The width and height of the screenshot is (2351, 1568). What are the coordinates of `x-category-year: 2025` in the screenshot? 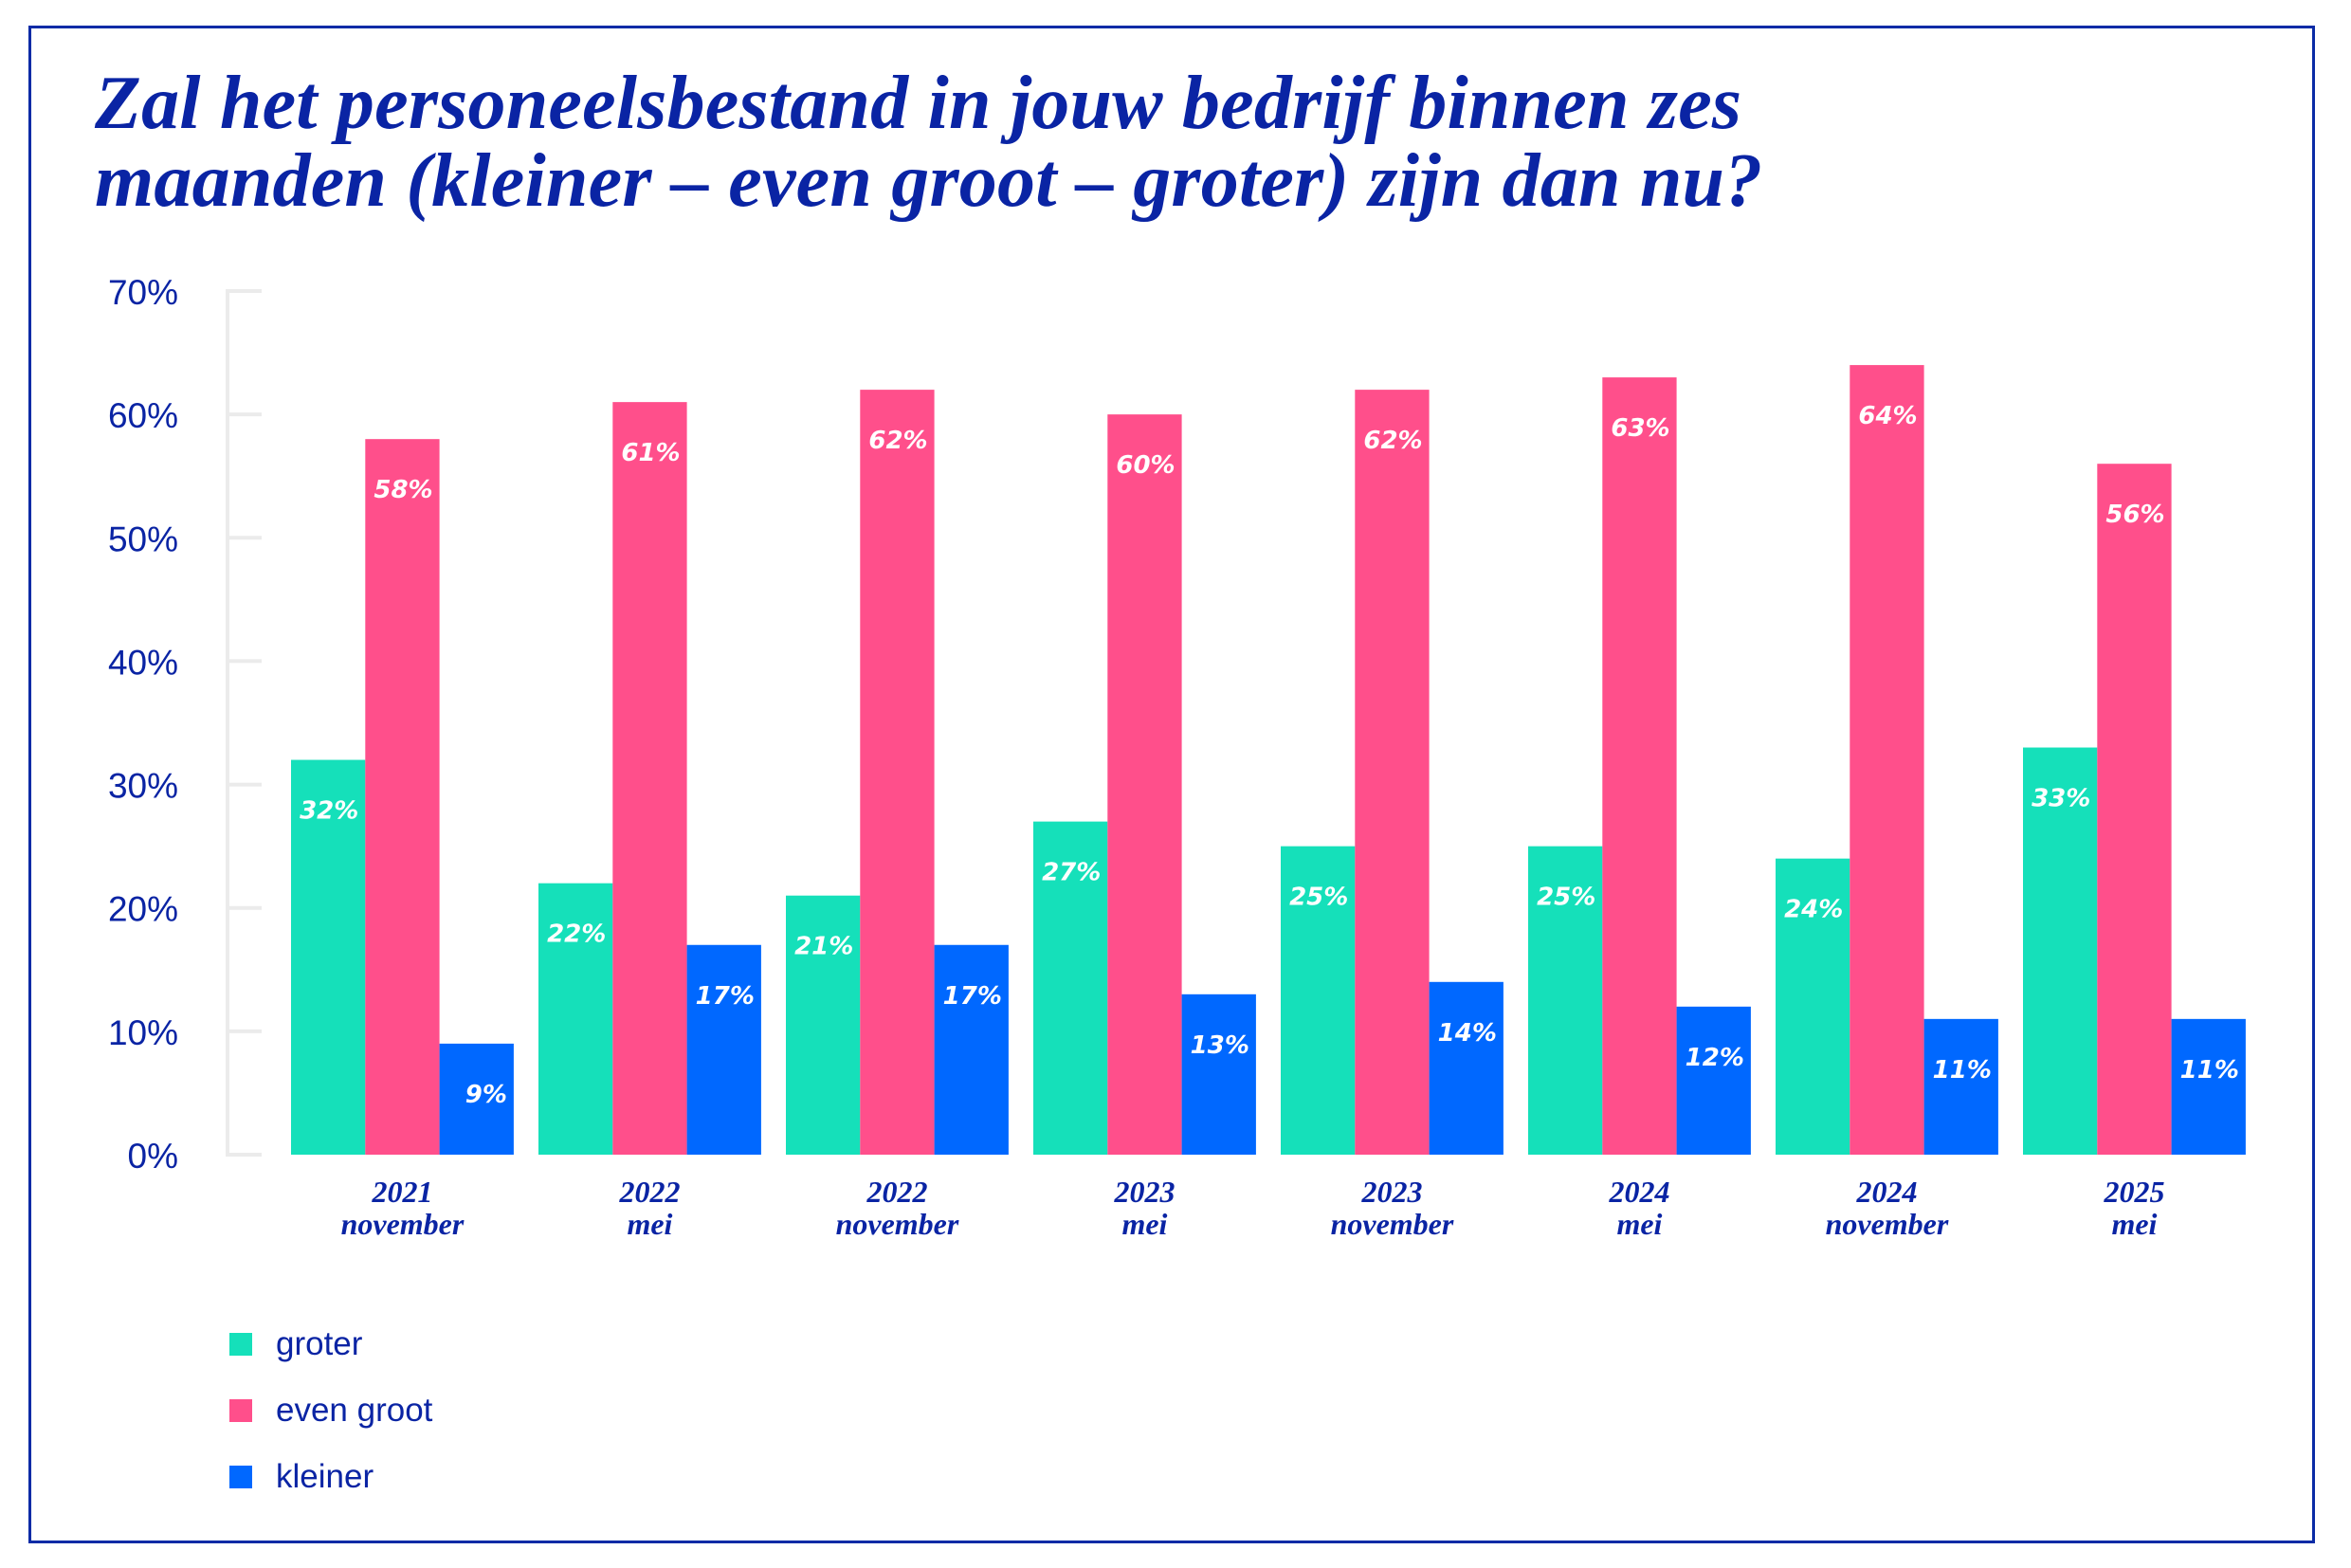 It's located at (2134, 1192).